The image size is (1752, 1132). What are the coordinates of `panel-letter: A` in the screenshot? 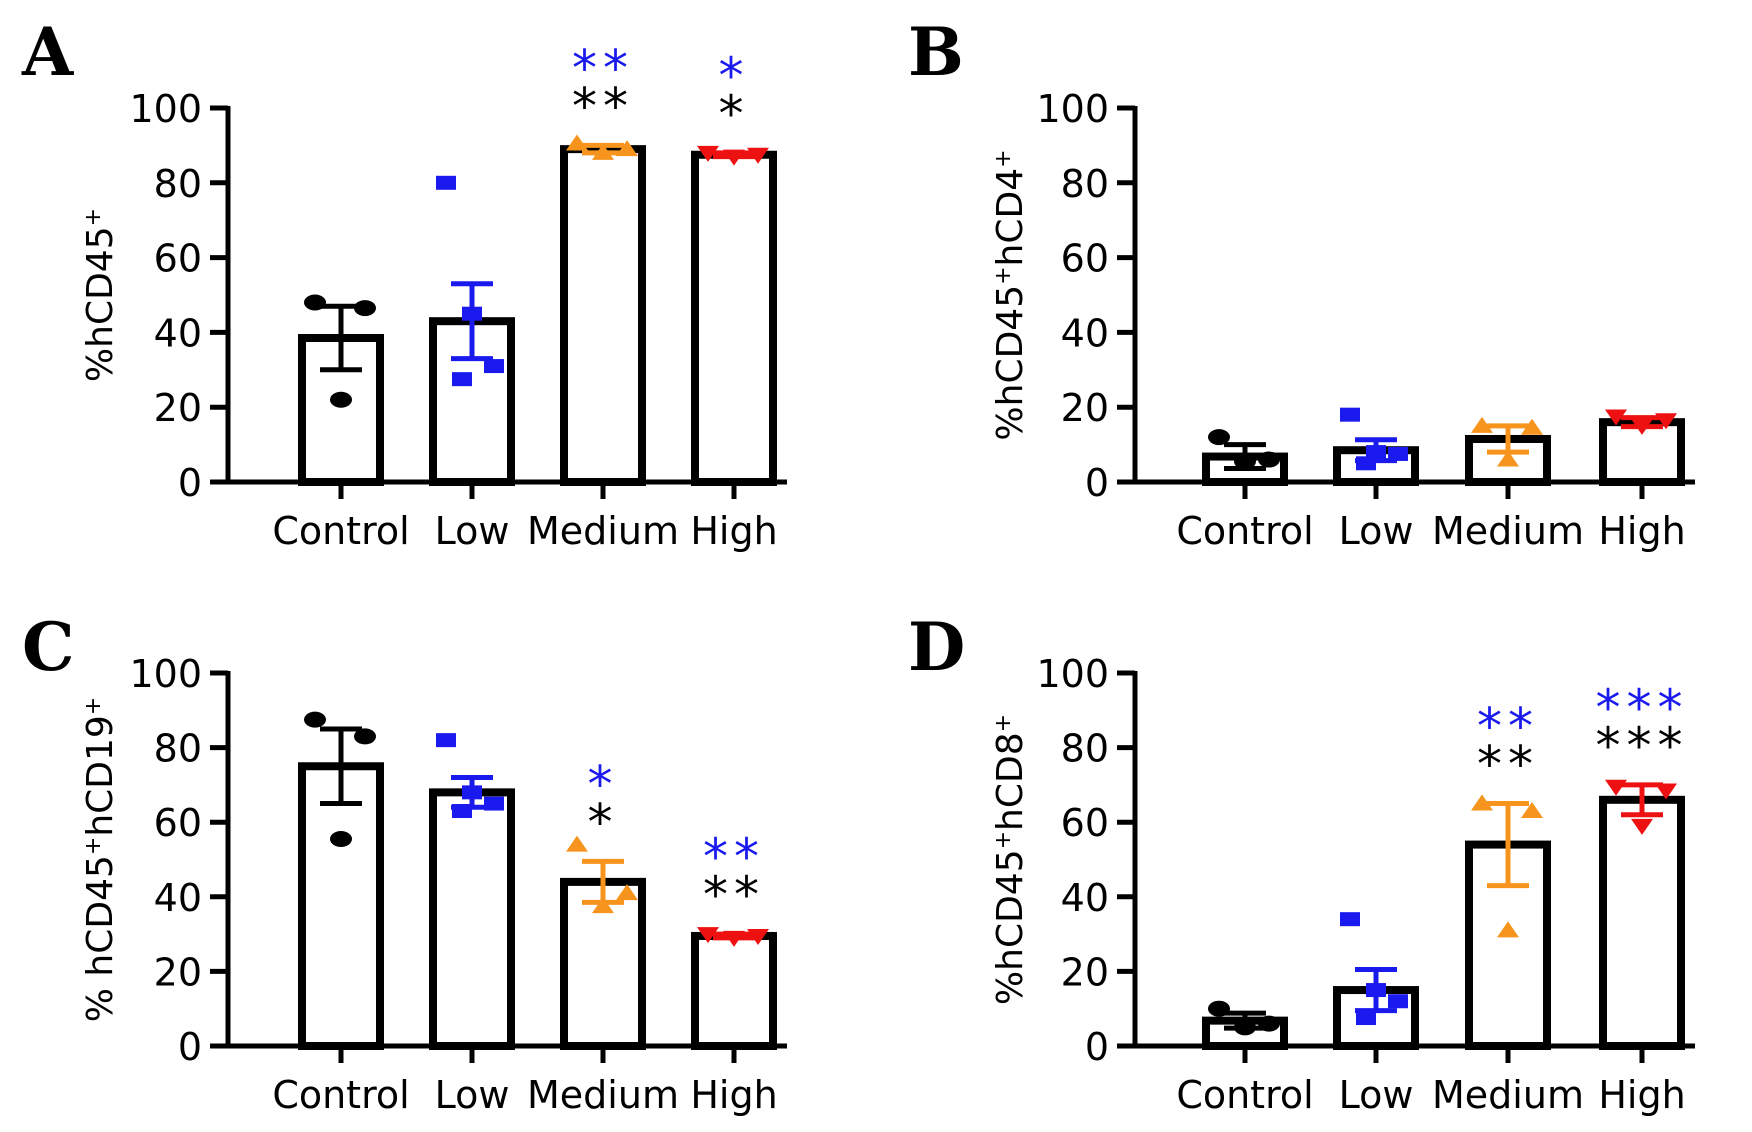 It's located at (47, 52).